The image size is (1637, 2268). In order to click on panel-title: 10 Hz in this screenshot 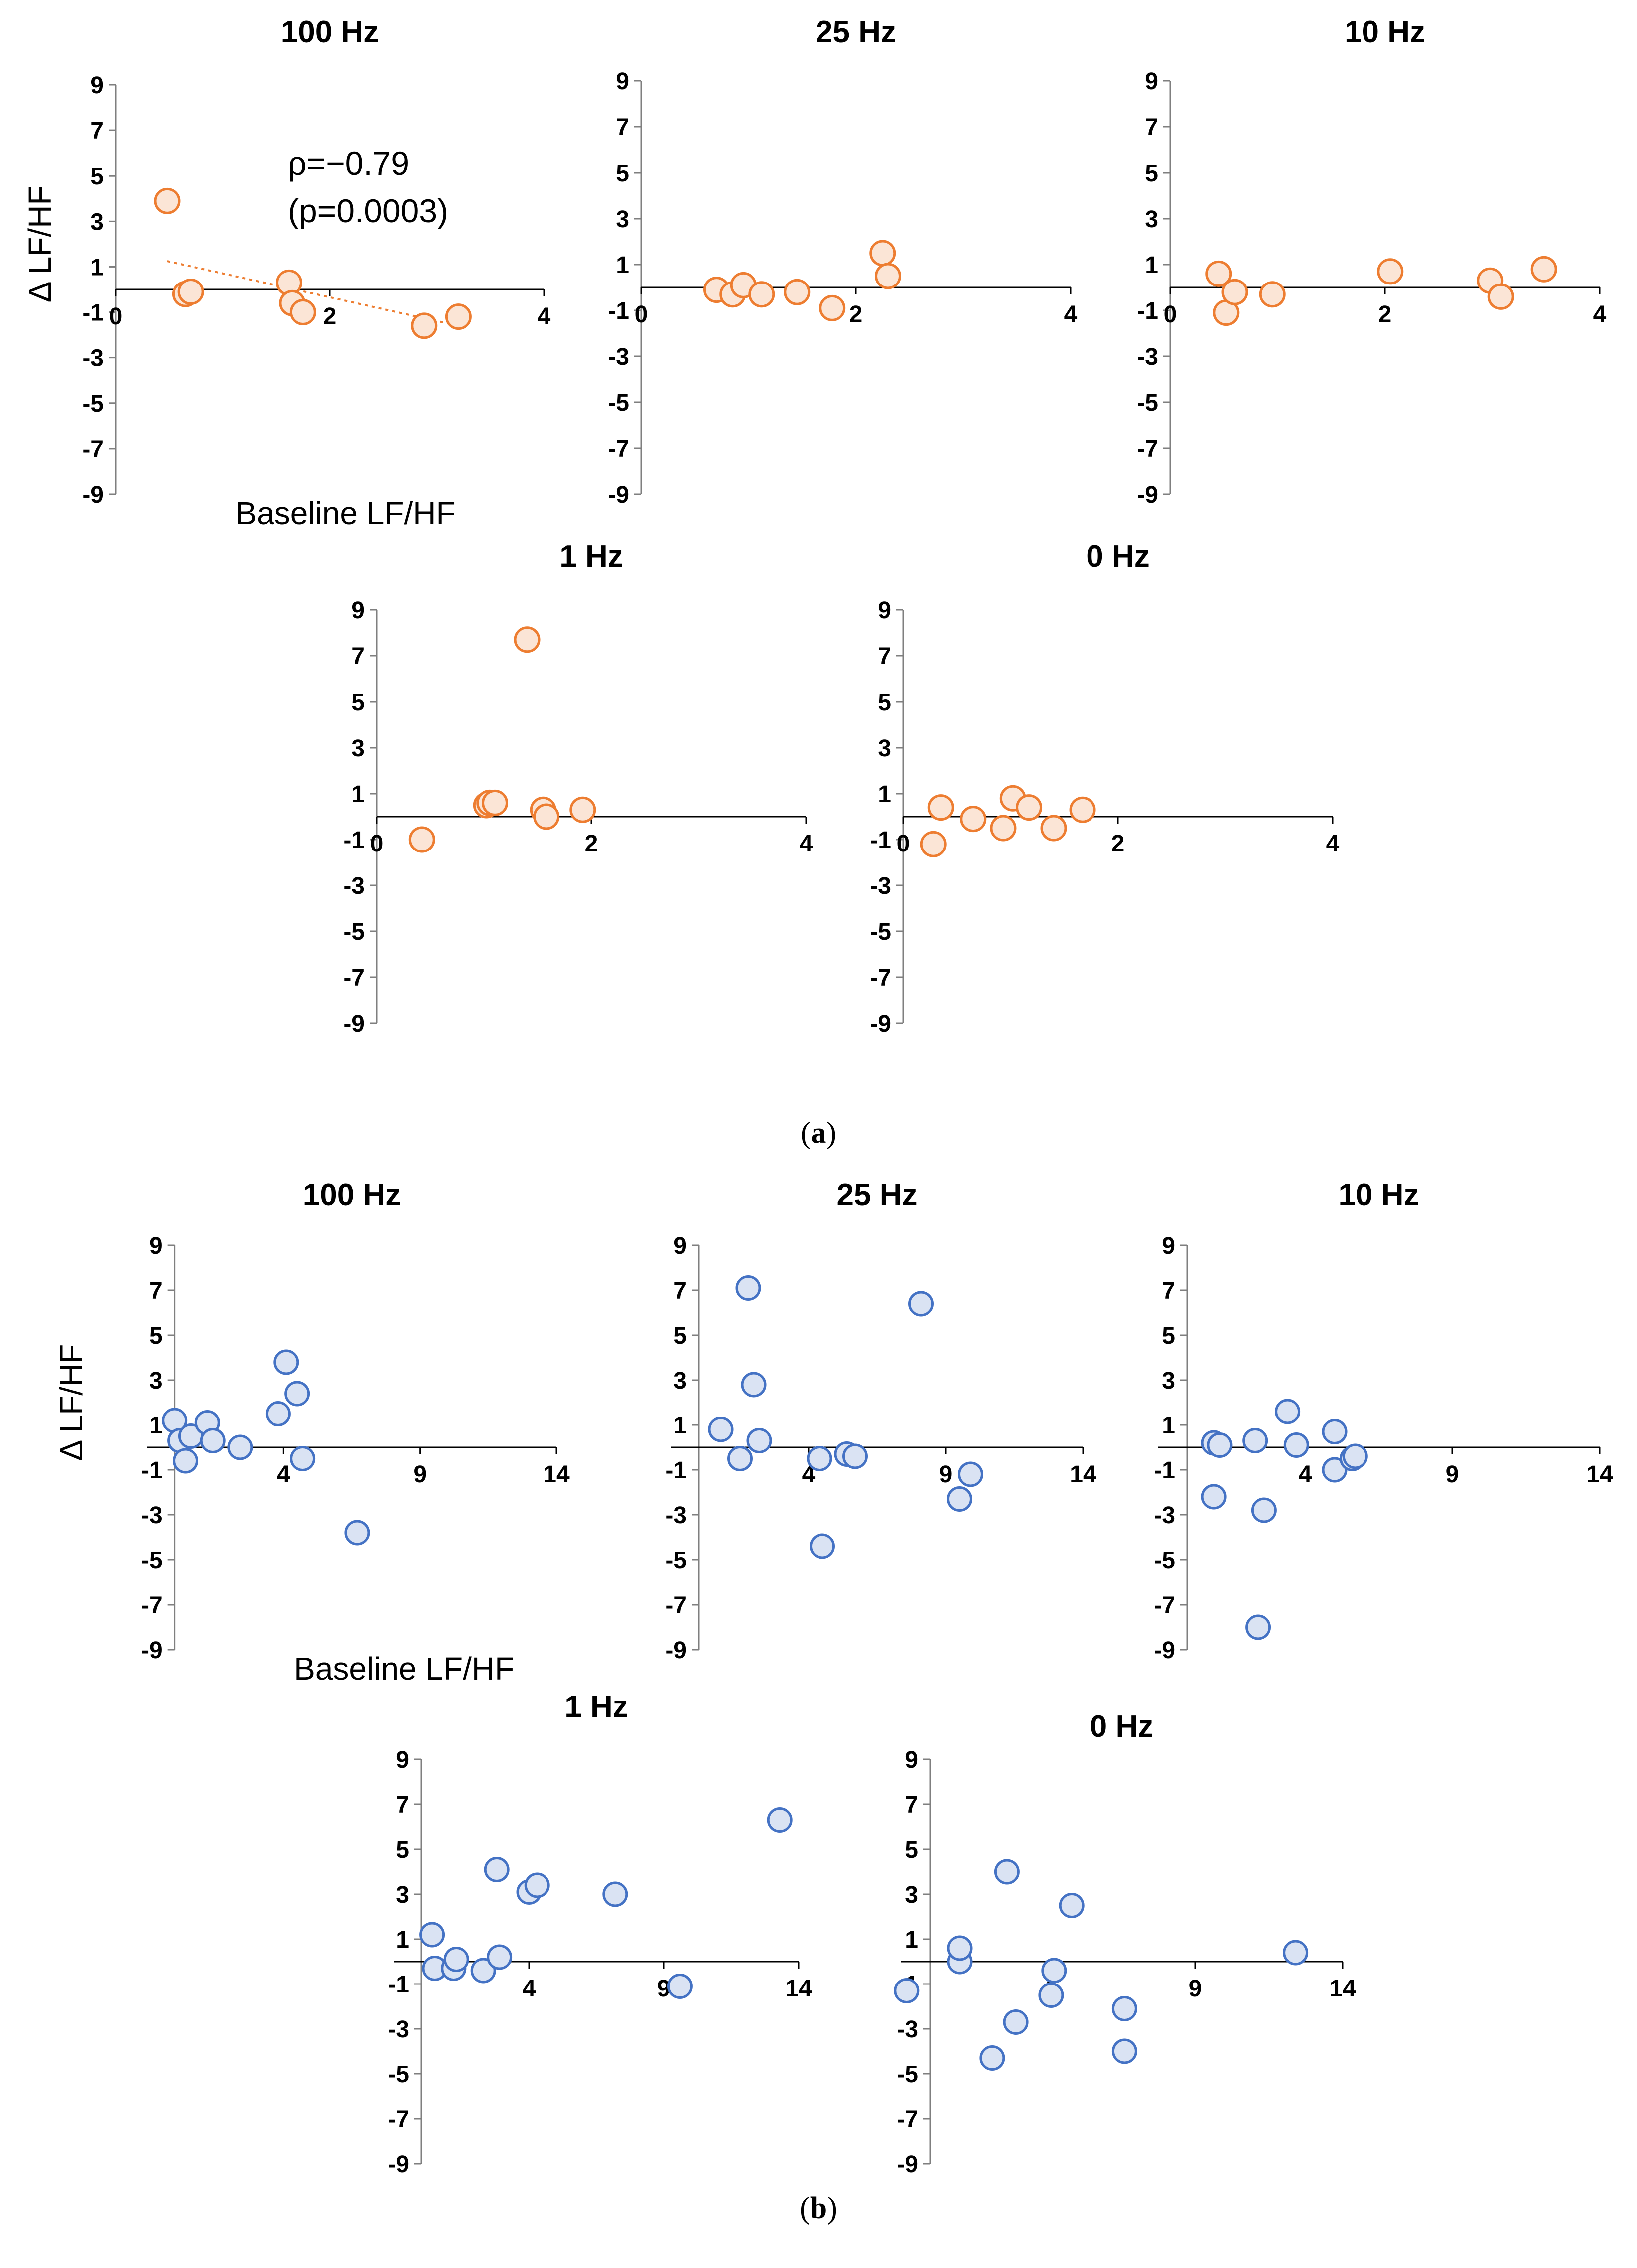, I will do `click(1379, 1195)`.